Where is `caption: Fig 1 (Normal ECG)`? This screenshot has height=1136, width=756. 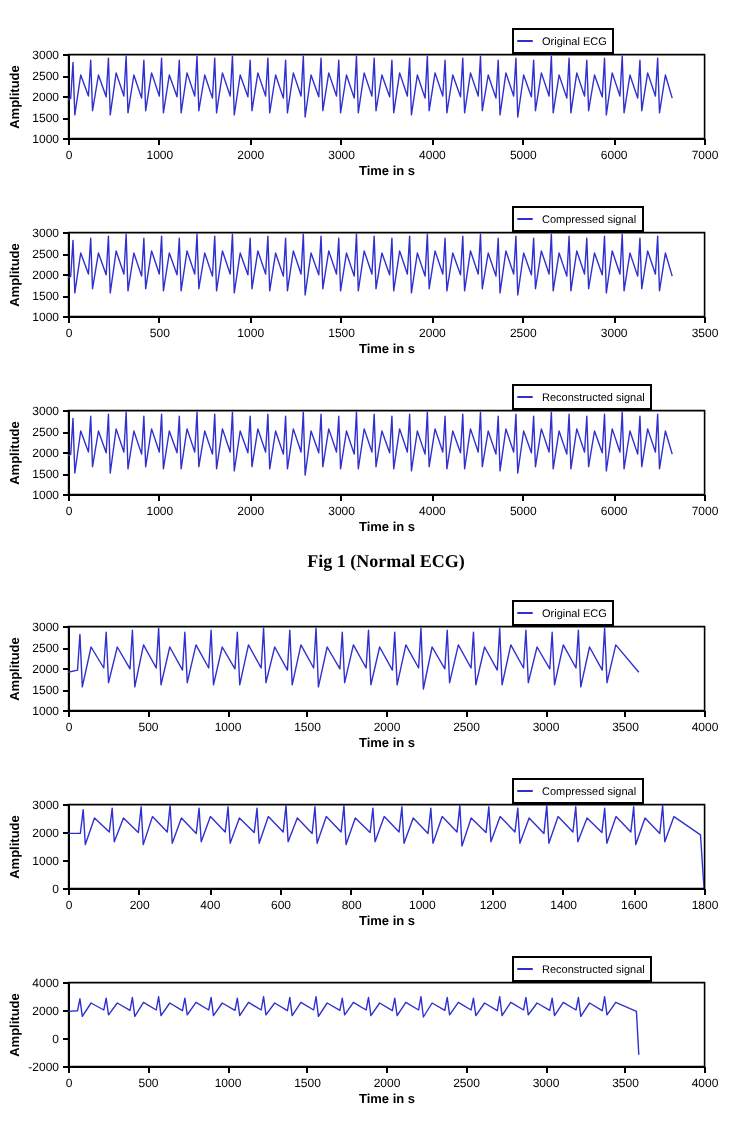 caption: Fig 1 (Normal ECG) is located at coordinates (386, 561).